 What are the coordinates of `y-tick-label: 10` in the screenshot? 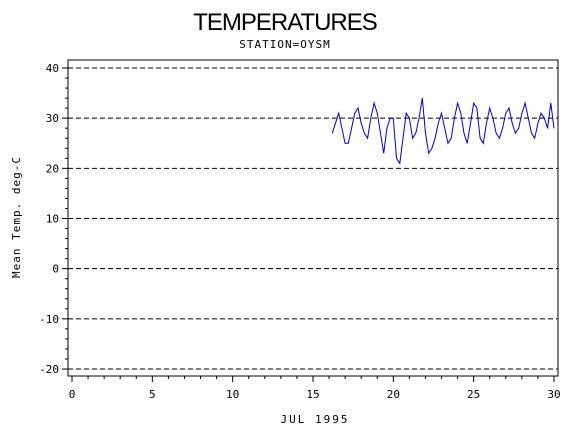 It's located at (52, 219).